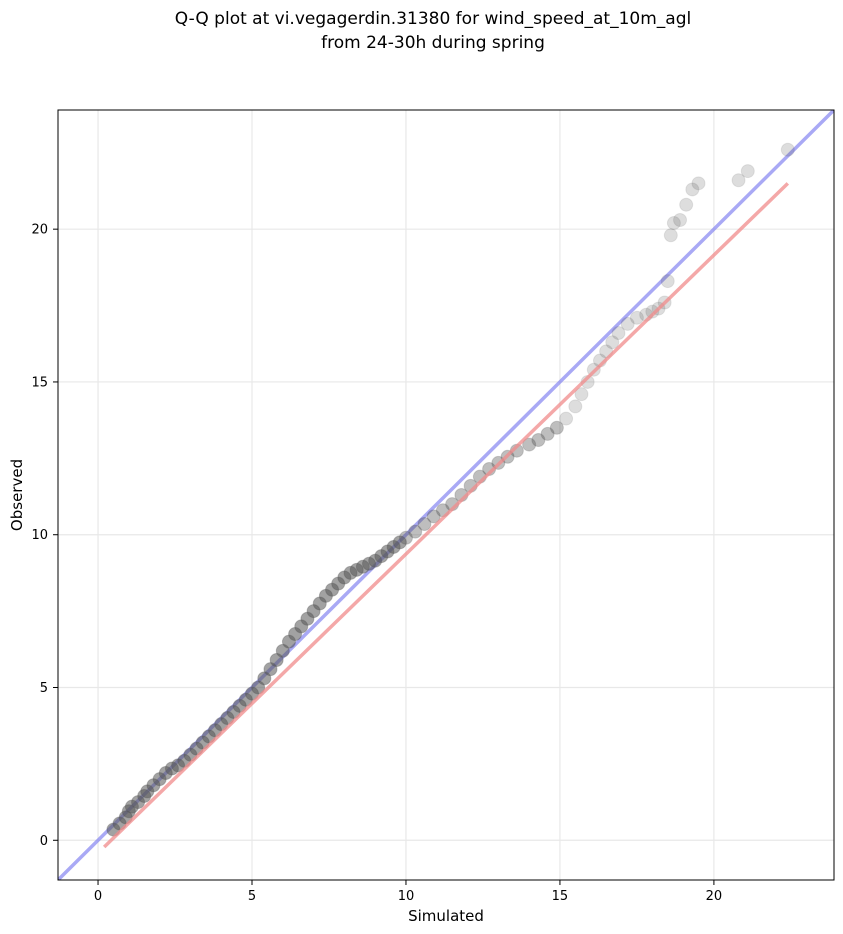 The width and height of the screenshot is (843, 934). What do you see at coordinates (17, 495) in the screenshot?
I see `y-axis-label: Observed` at bounding box center [17, 495].